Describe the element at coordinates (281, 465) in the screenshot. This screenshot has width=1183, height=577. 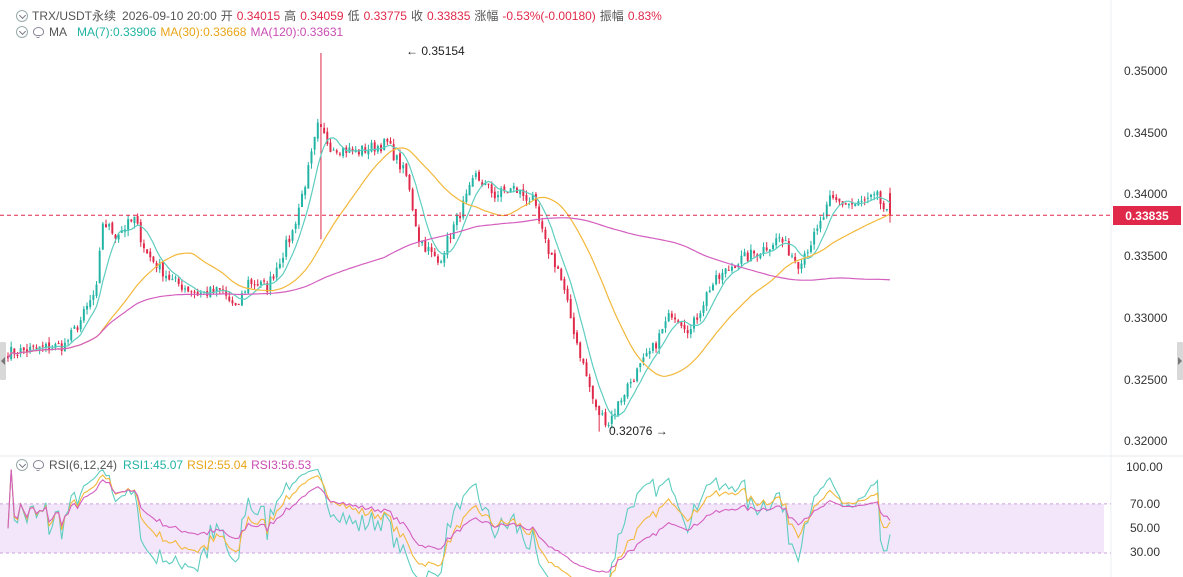
I see `rsi3-legend: RSI3:56.53` at that location.